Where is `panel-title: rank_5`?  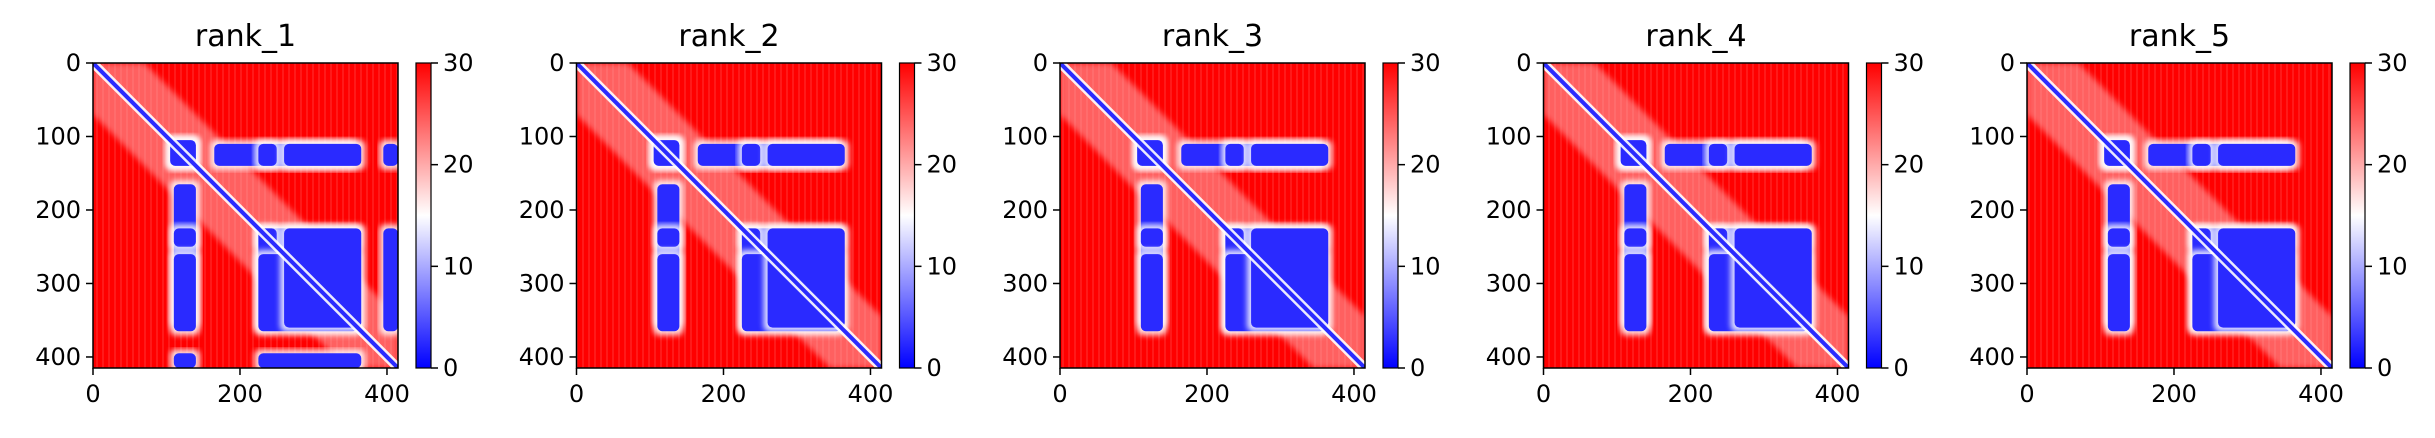
panel-title: rank_5 is located at coordinates (2179, 36).